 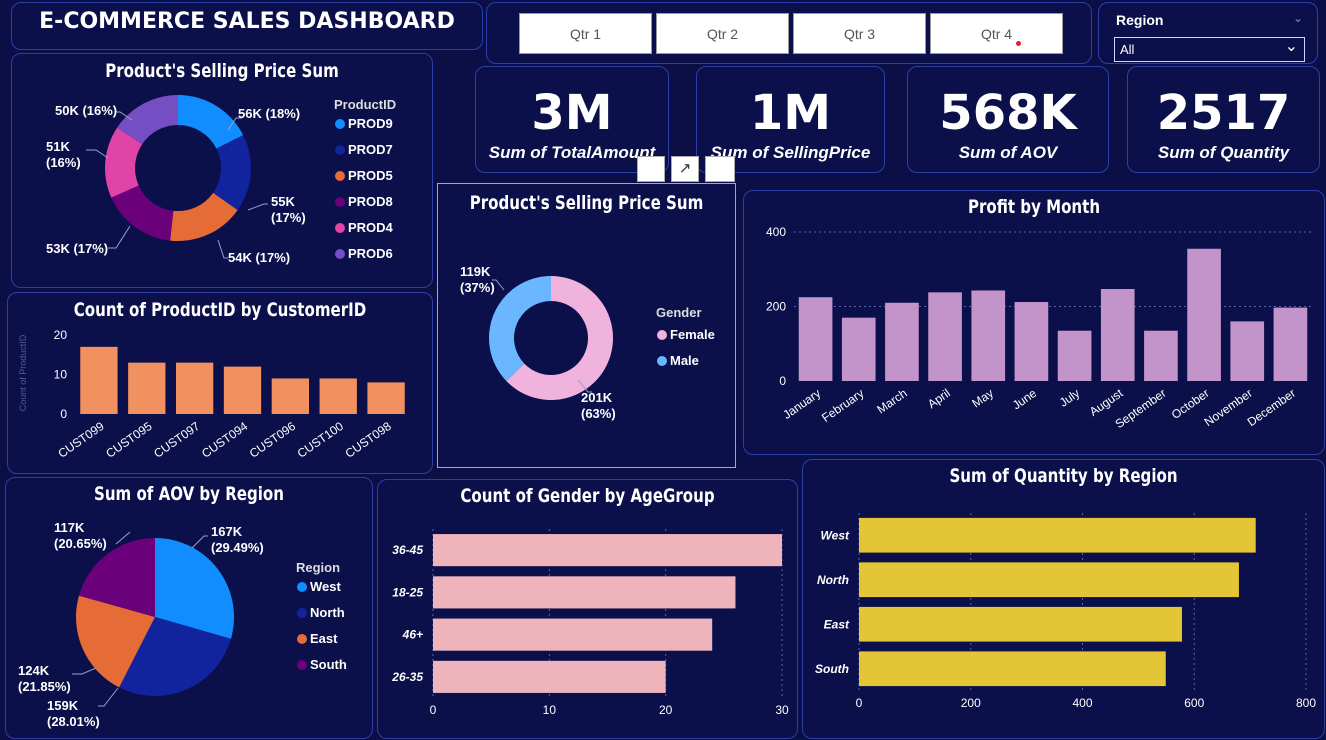 I want to click on x-tick-label: CUST099, so click(x=80, y=440).